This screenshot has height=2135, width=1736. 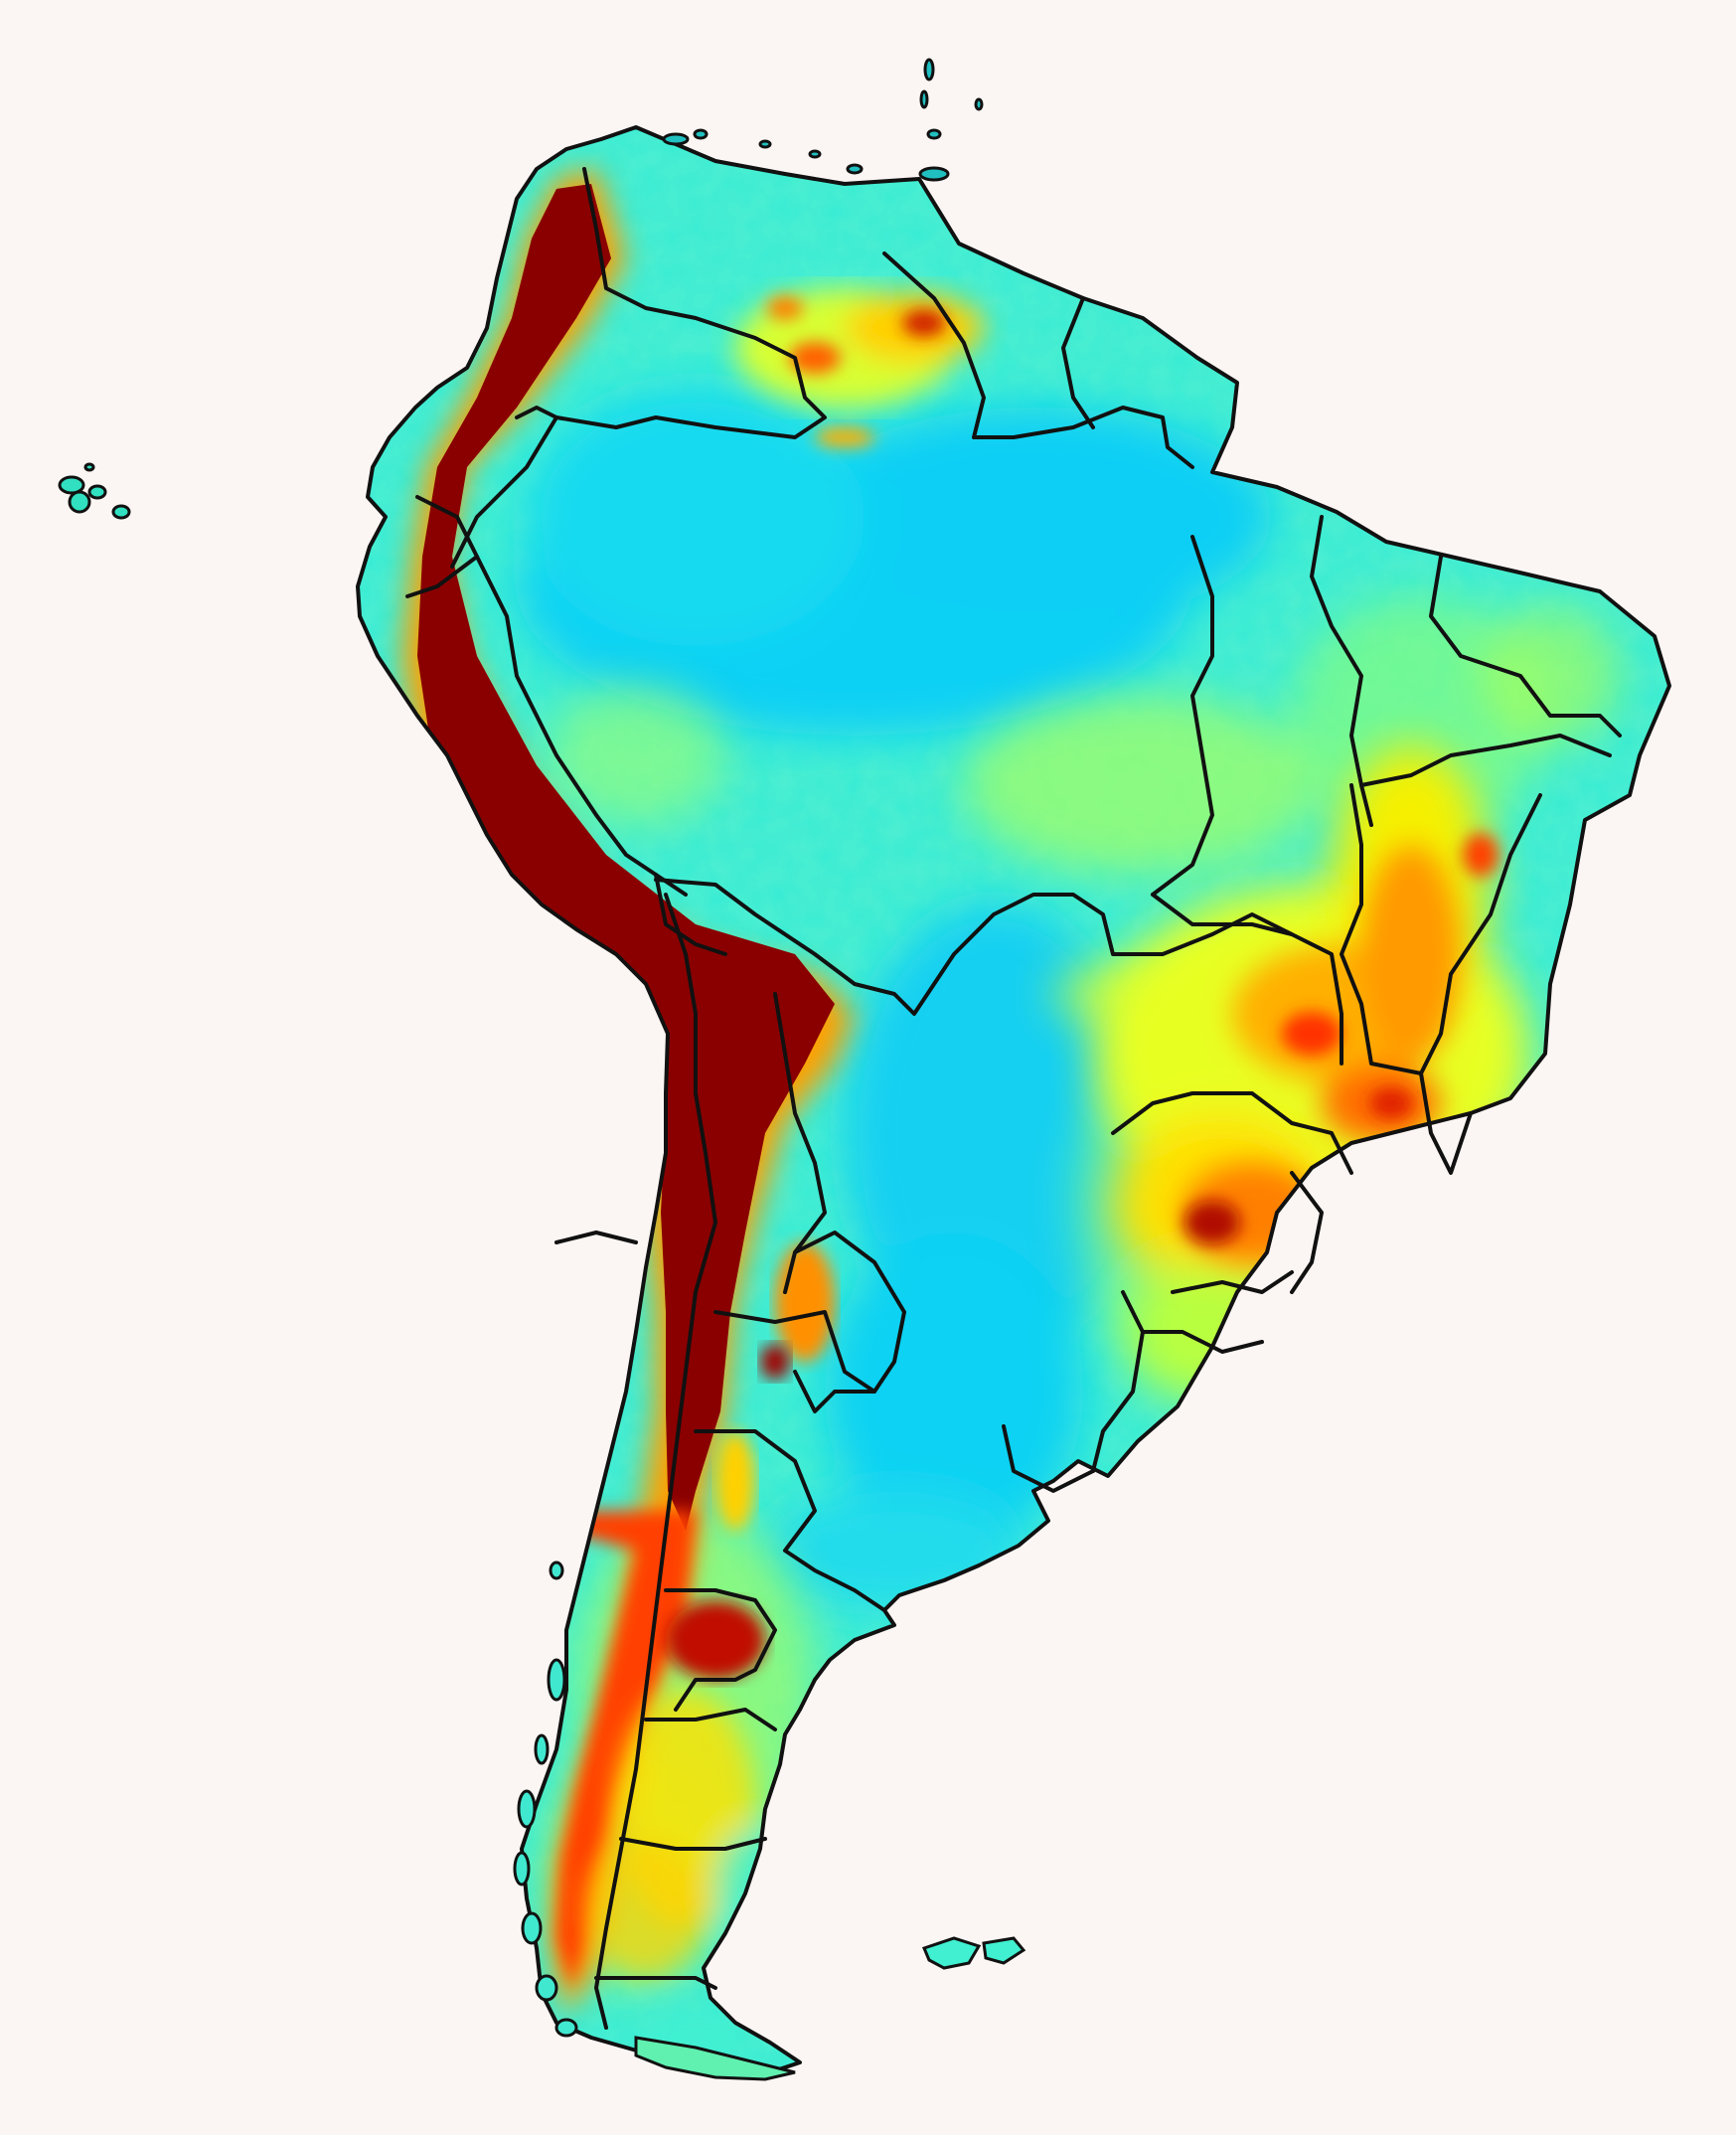 I want to click on border-paraguay, so click(x=849, y=1322).